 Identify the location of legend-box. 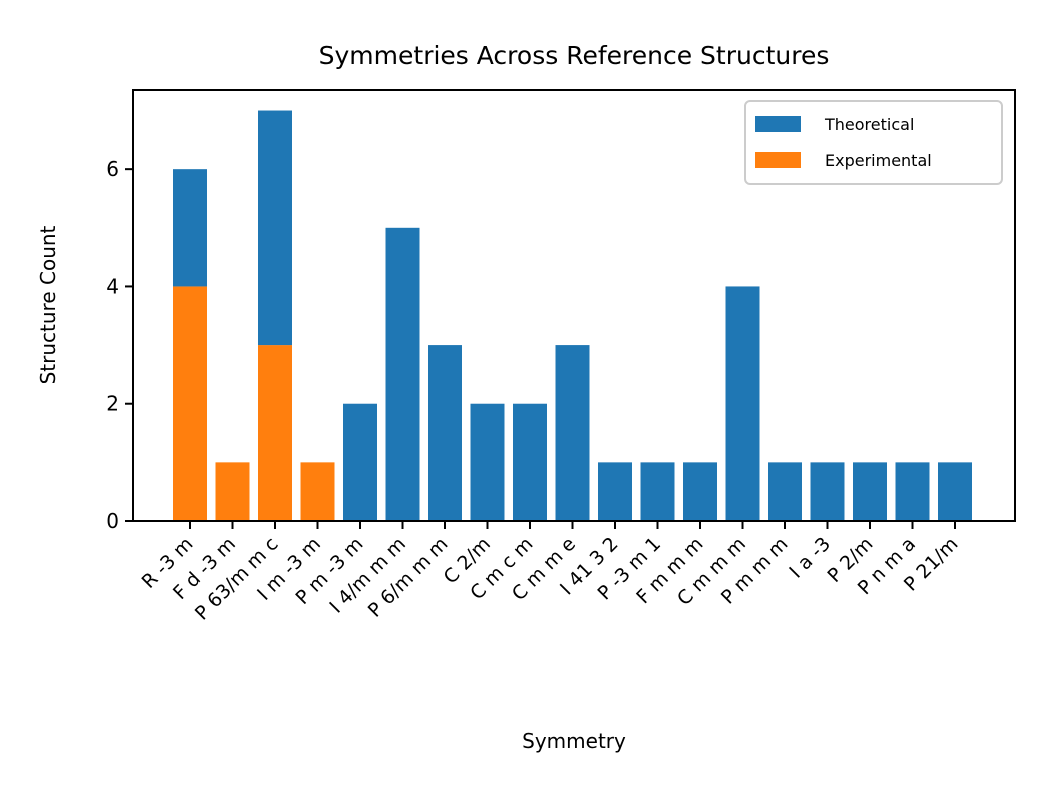
(873, 142).